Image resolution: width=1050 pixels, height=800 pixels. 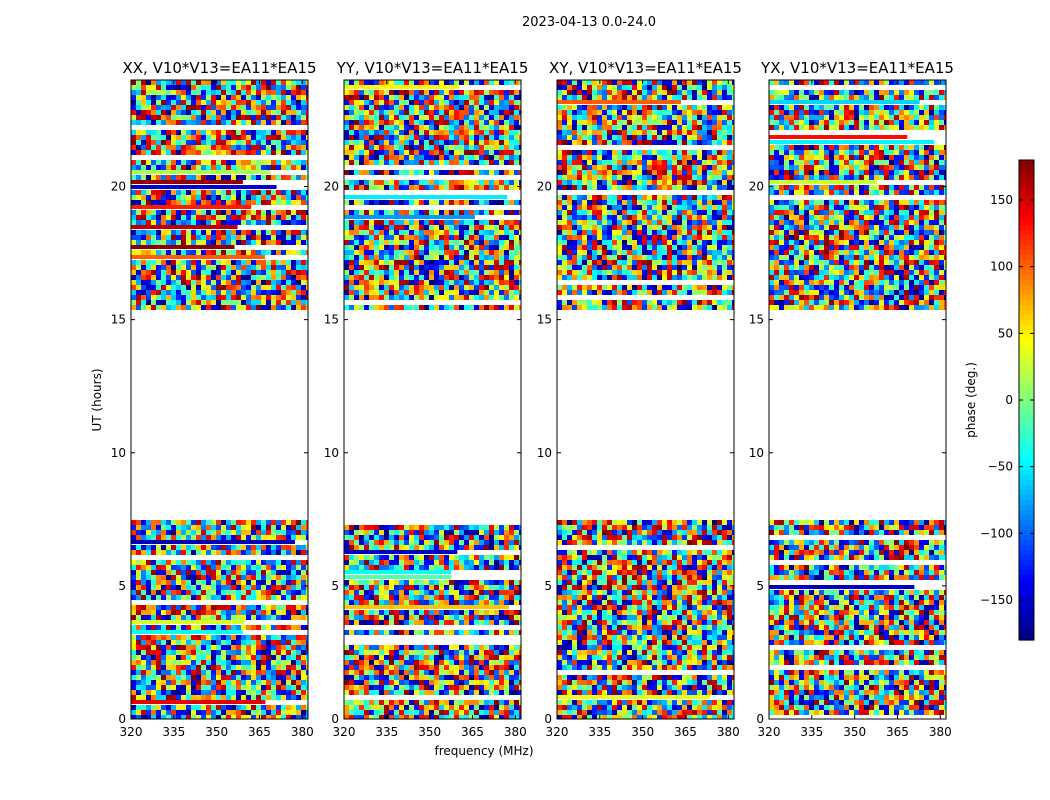 I want to click on colorbar-tick-label: 0, so click(x=1009, y=400).